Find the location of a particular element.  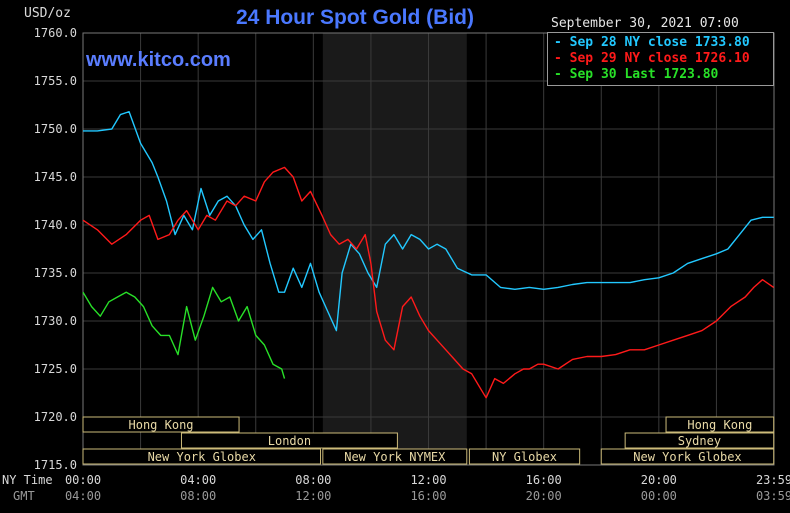

legend-item-sep30: - Sep 30 Last 1723.80 is located at coordinates (636, 74).